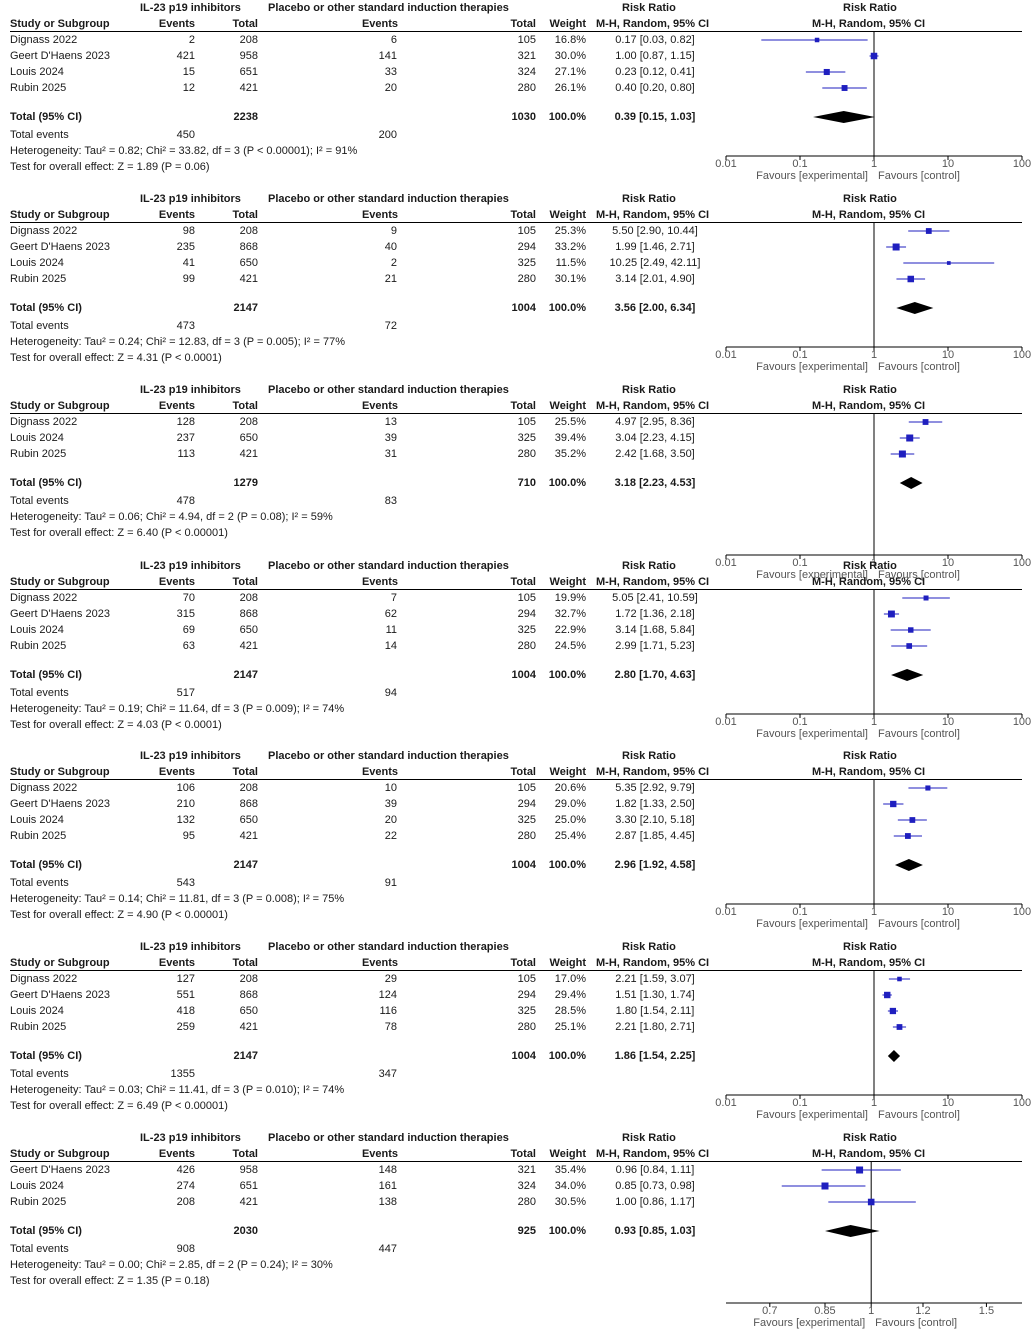  What do you see at coordinates (655, 630) in the screenshot?
I see `study-ci: 3.14 [1.68, 5.84]` at bounding box center [655, 630].